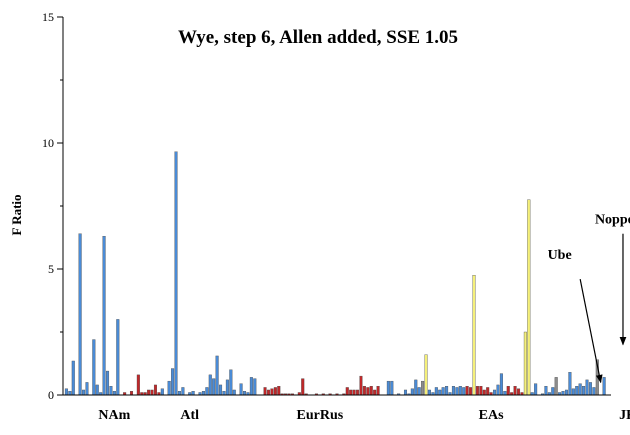 This screenshot has width=630, height=435. Describe the element at coordinates (364, 415) in the screenshot. I see `group-labels-layer: NAmAtlEurRusEAsJKWPacArcType` at that location.